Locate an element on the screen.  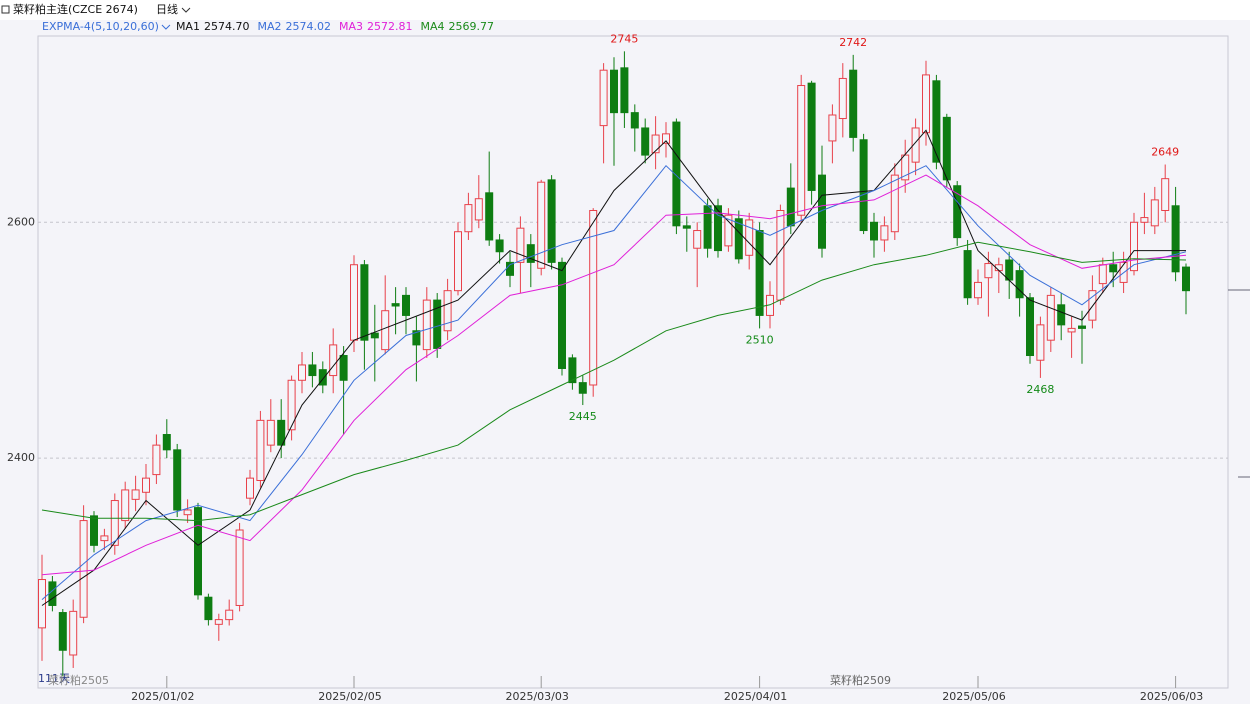
x-tick-label: 2025/03/03 is located at coordinates (536, 696).